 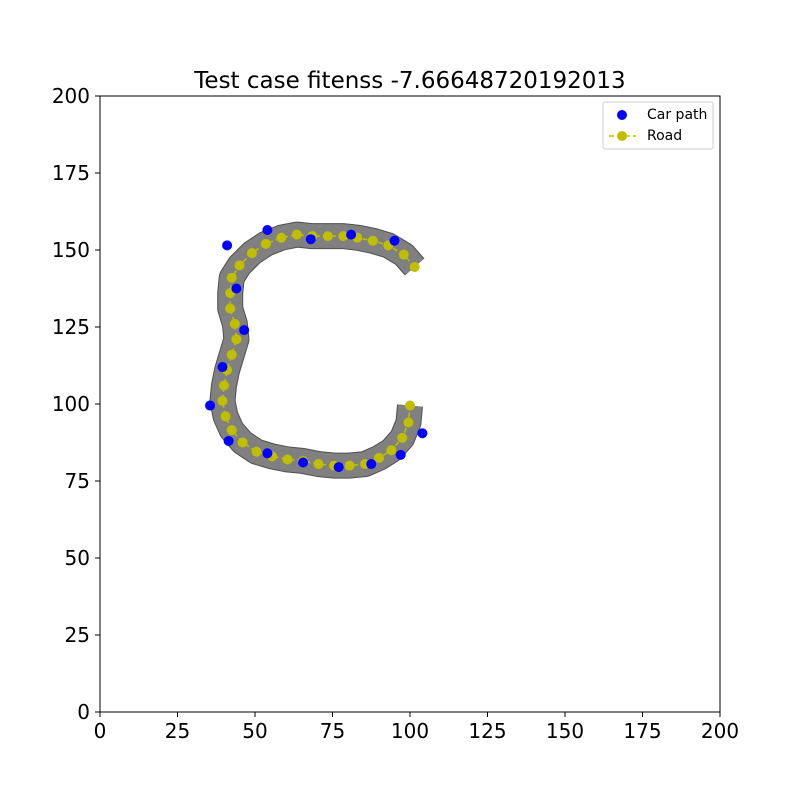 What do you see at coordinates (622, 115) in the screenshot?
I see `legend-car-path-marker` at bounding box center [622, 115].